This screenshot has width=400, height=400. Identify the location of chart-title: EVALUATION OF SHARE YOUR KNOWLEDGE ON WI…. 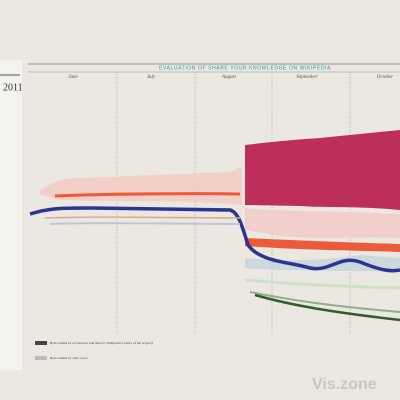
(245, 68).